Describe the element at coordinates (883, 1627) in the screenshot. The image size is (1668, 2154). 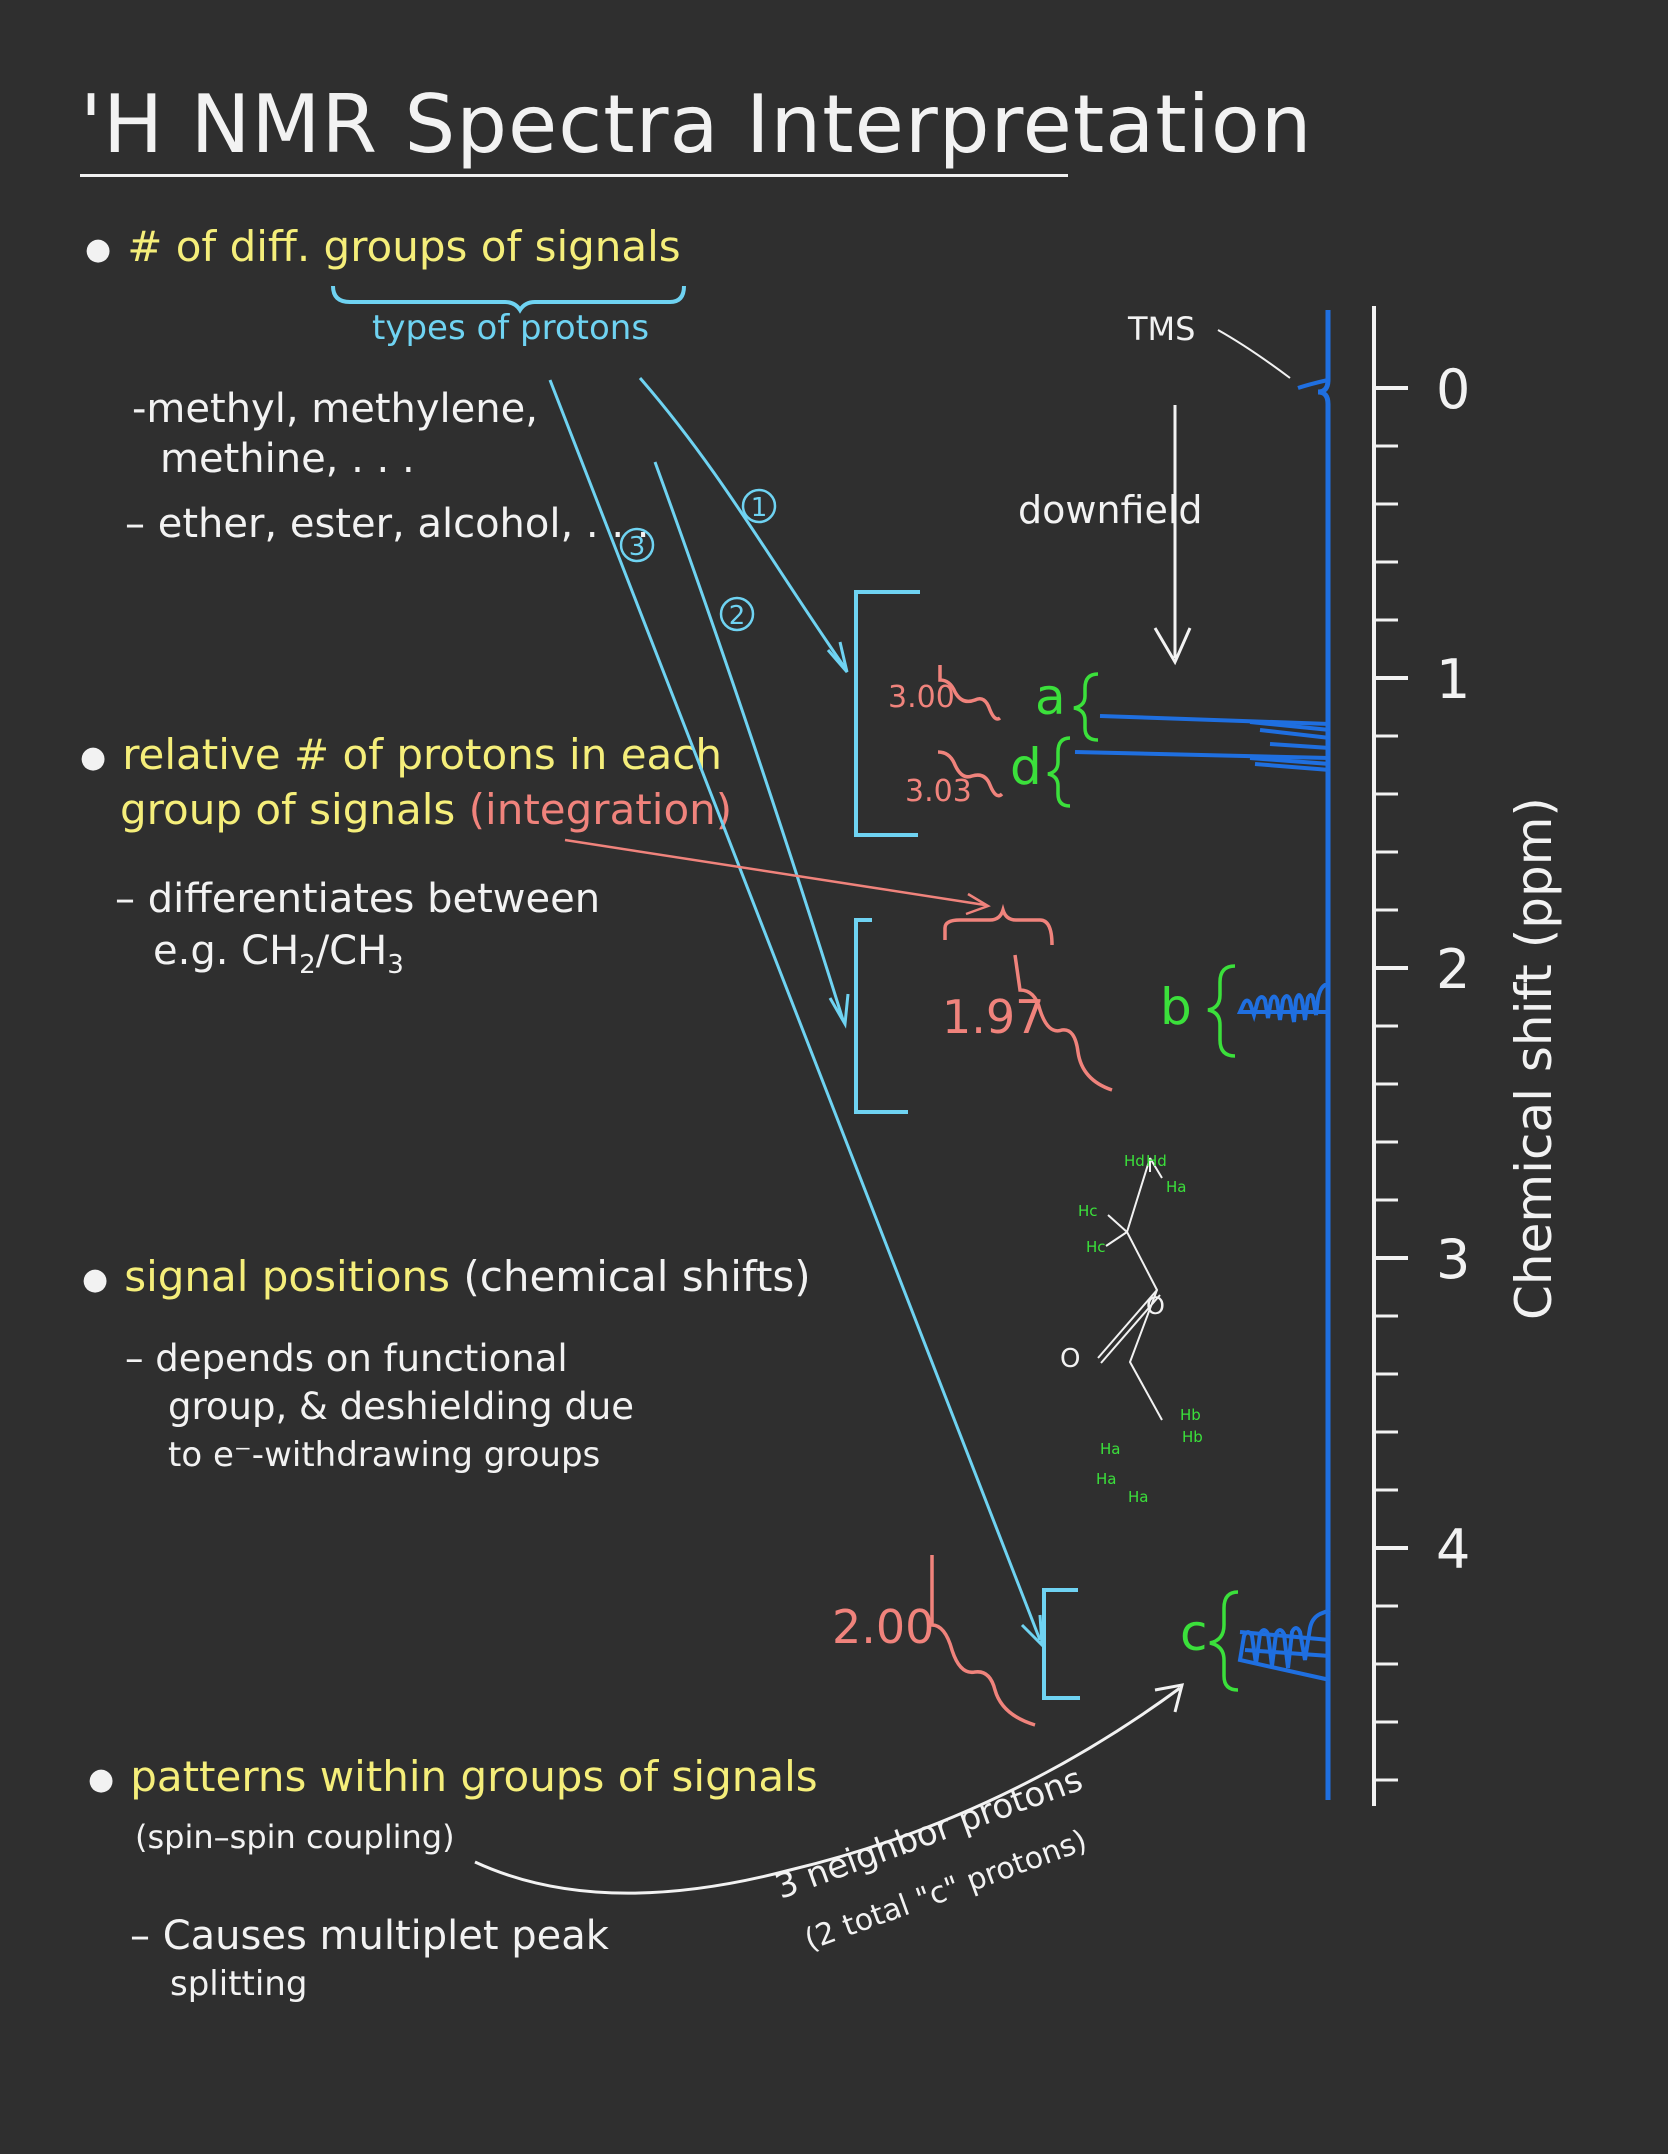
I see `integration-value-c: 2.00` at that location.